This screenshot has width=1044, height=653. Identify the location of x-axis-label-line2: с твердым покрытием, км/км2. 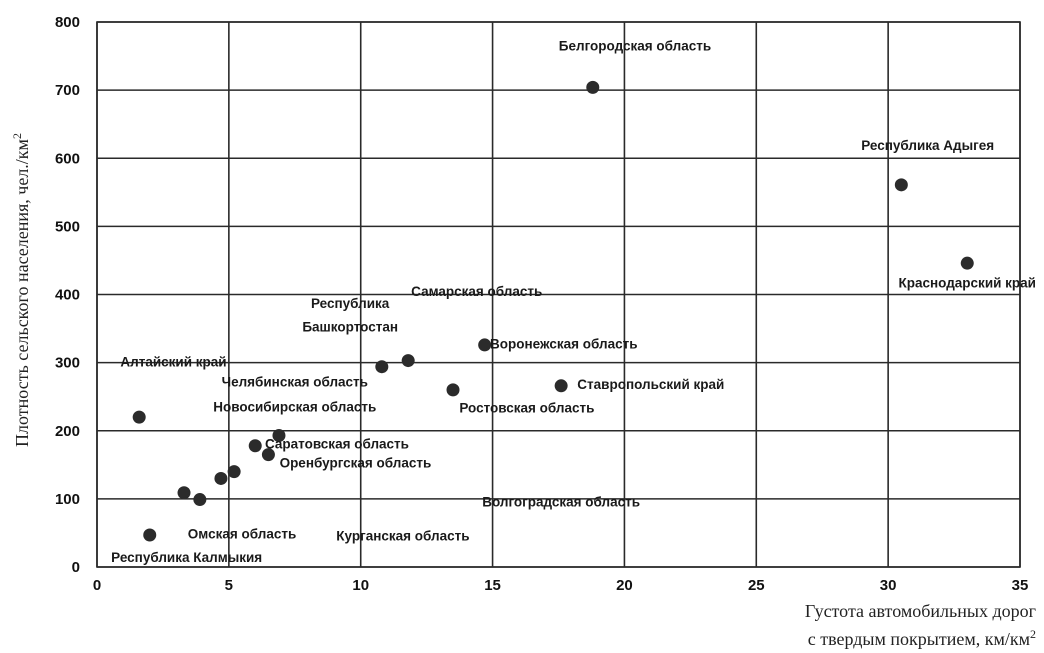
(922, 638).